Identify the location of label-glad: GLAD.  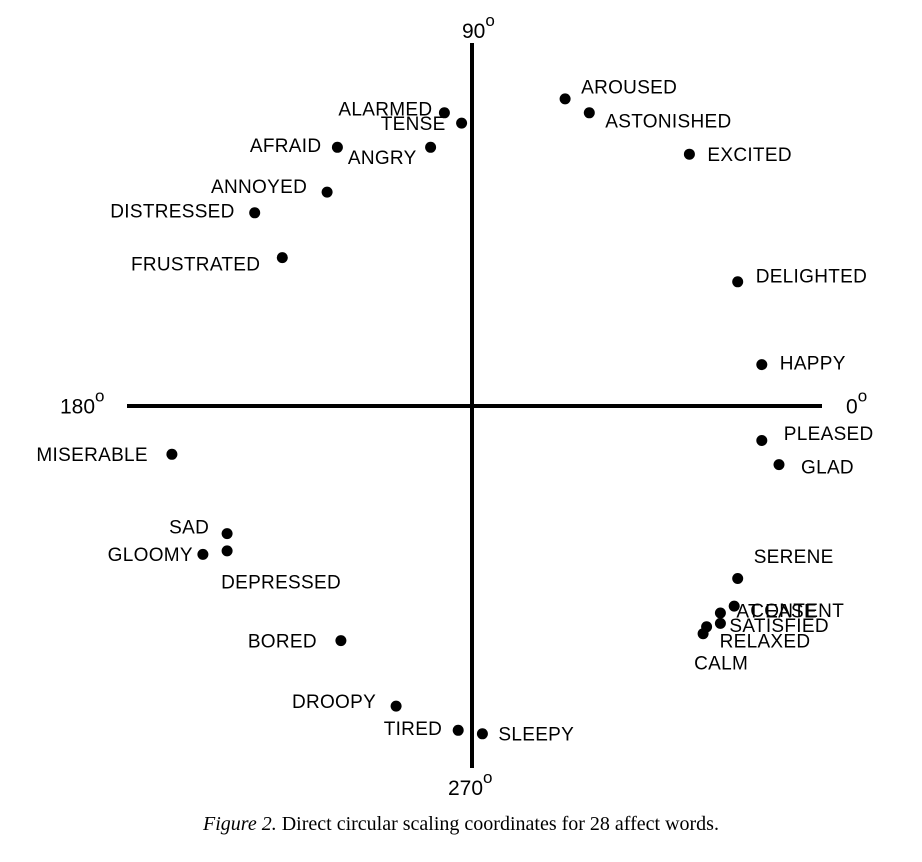
(827, 467).